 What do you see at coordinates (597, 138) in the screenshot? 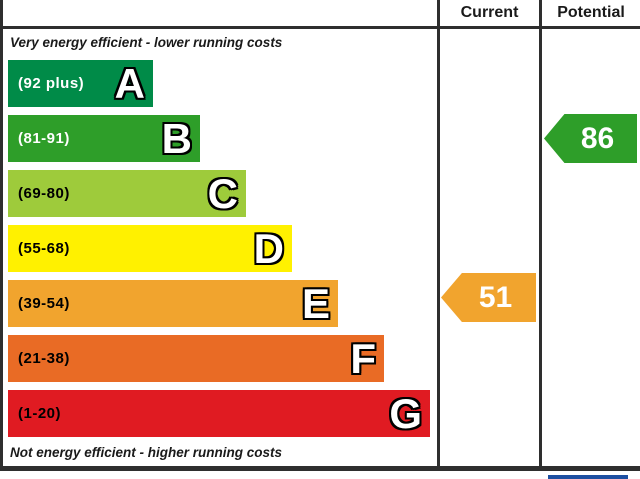
I see `potential-rating-value: 86` at bounding box center [597, 138].